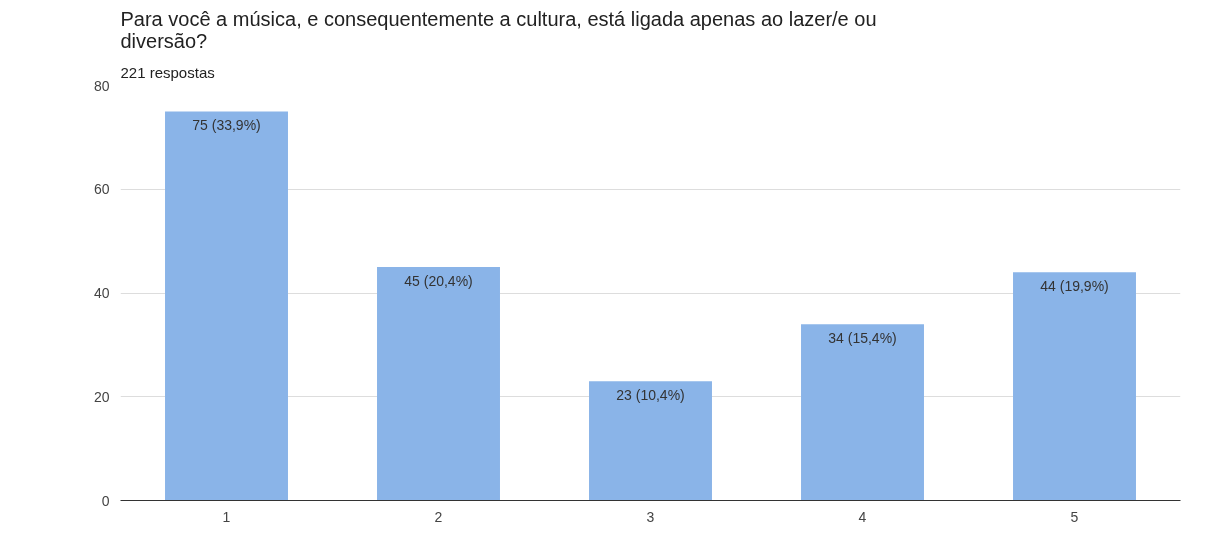  Describe the element at coordinates (498, 29) in the screenshot. I see `chart-title: Para você a música, e consequentemente a cultura, está ligada apenas ao lazer/e ou diversão?` at that location.